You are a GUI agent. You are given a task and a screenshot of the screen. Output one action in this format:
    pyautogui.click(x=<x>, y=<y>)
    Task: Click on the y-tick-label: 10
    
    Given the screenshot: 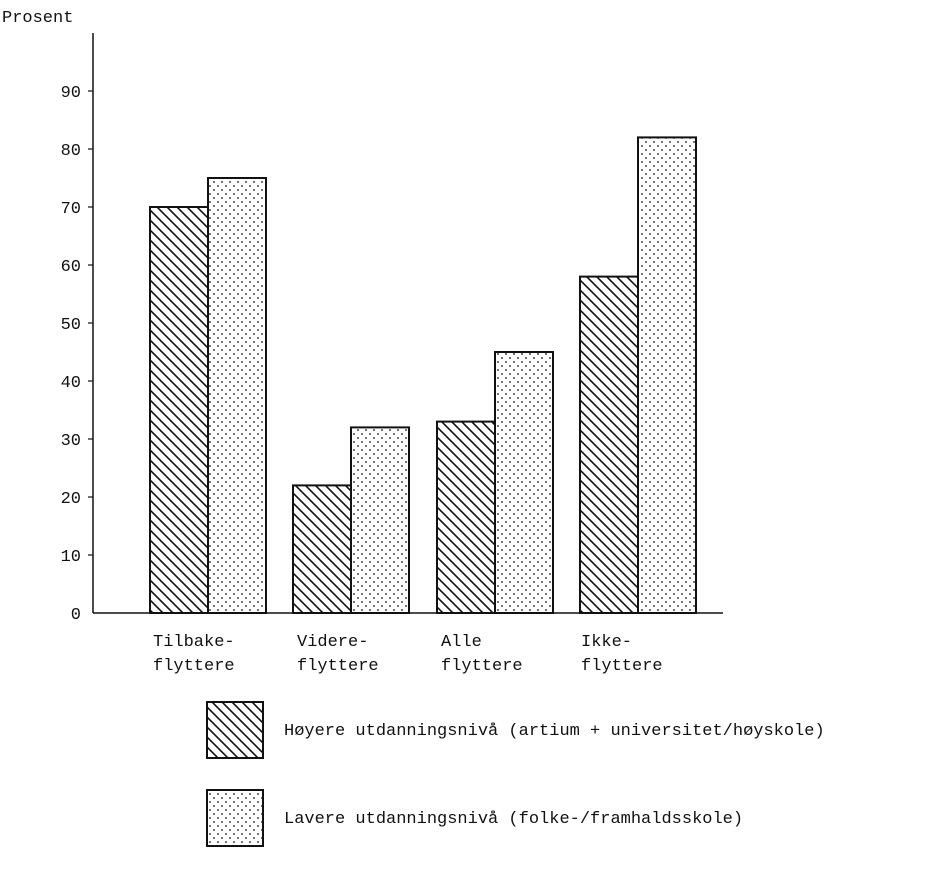 What is the action you would take?
    pyautogui.click(x=71, y=557)
    